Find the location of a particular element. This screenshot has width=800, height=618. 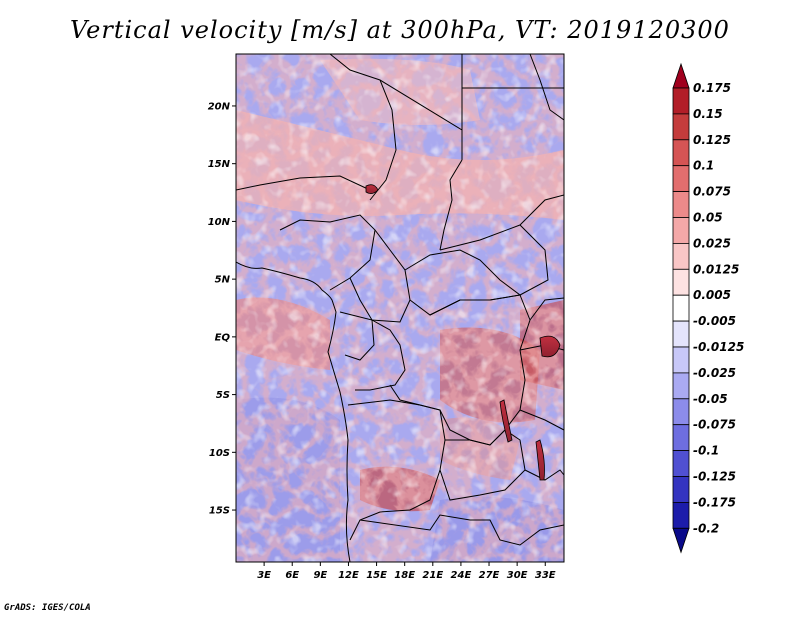

algeria-niger-border is located at coordinates (396, 92).